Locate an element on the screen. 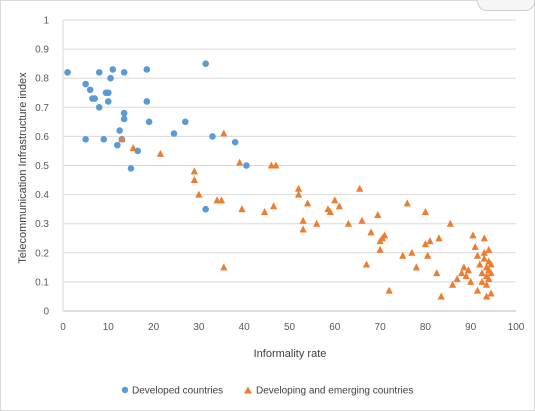 The width and height of the screenshot is (535, 411). y-tick-label: 0.4 is located at coordinates (42, 195).